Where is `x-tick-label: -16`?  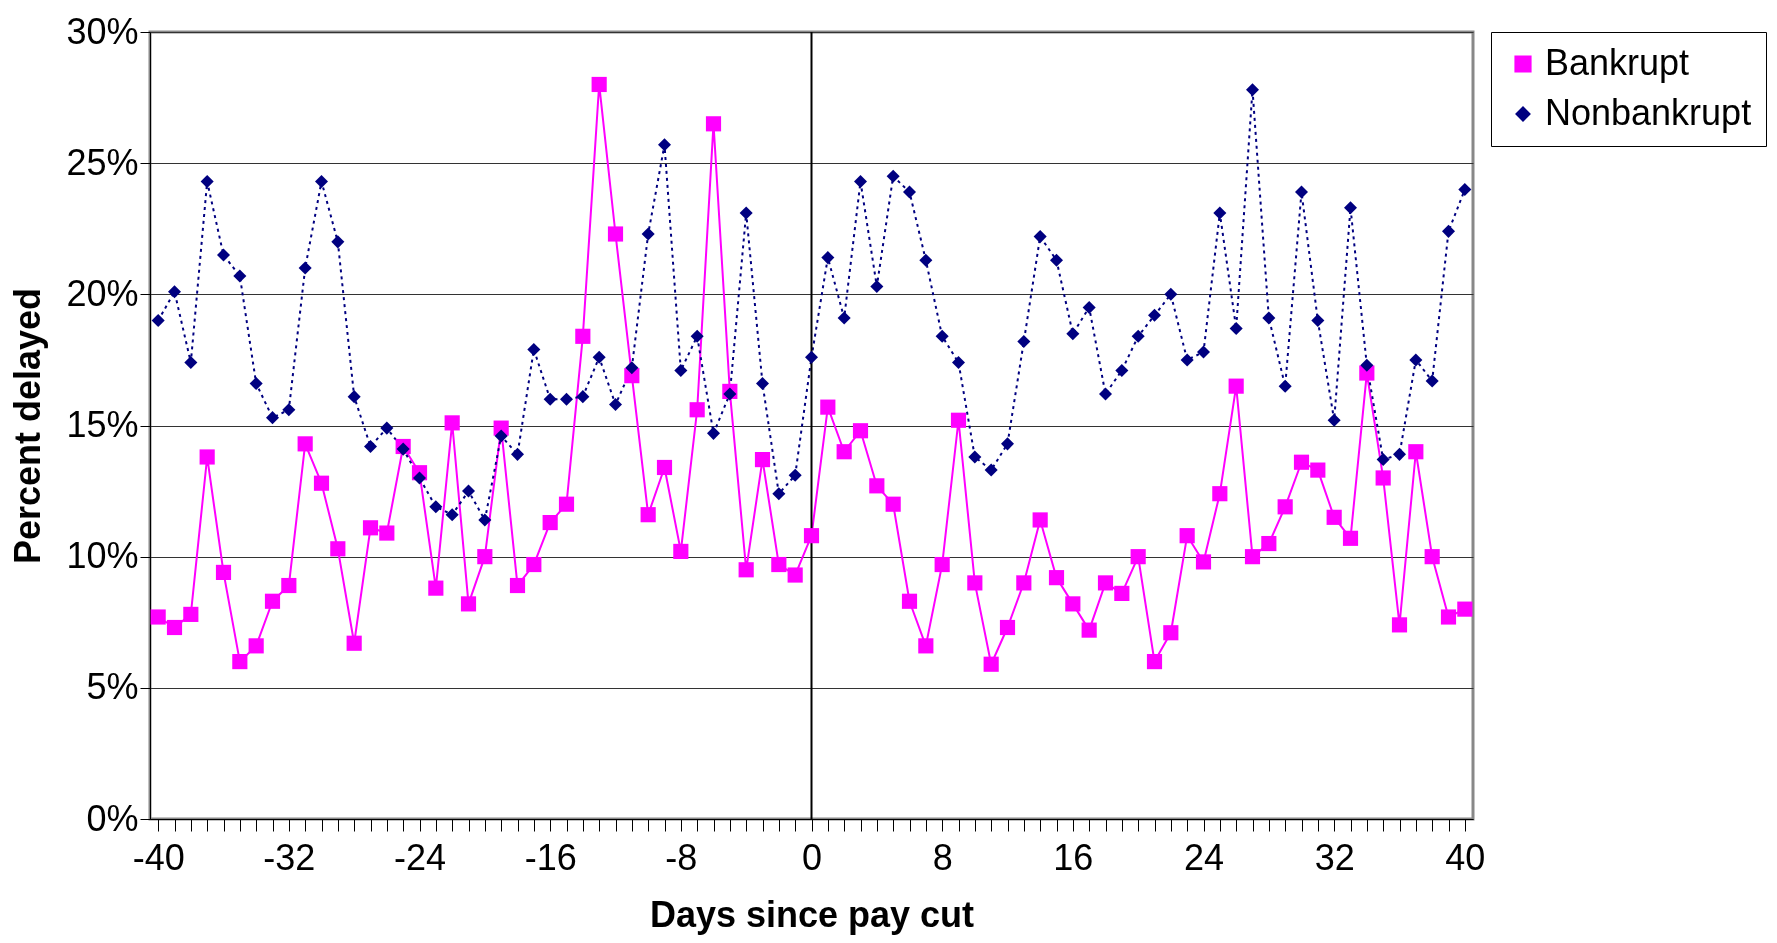
x-tick-label: -16 is located at coordinates (550, 857).